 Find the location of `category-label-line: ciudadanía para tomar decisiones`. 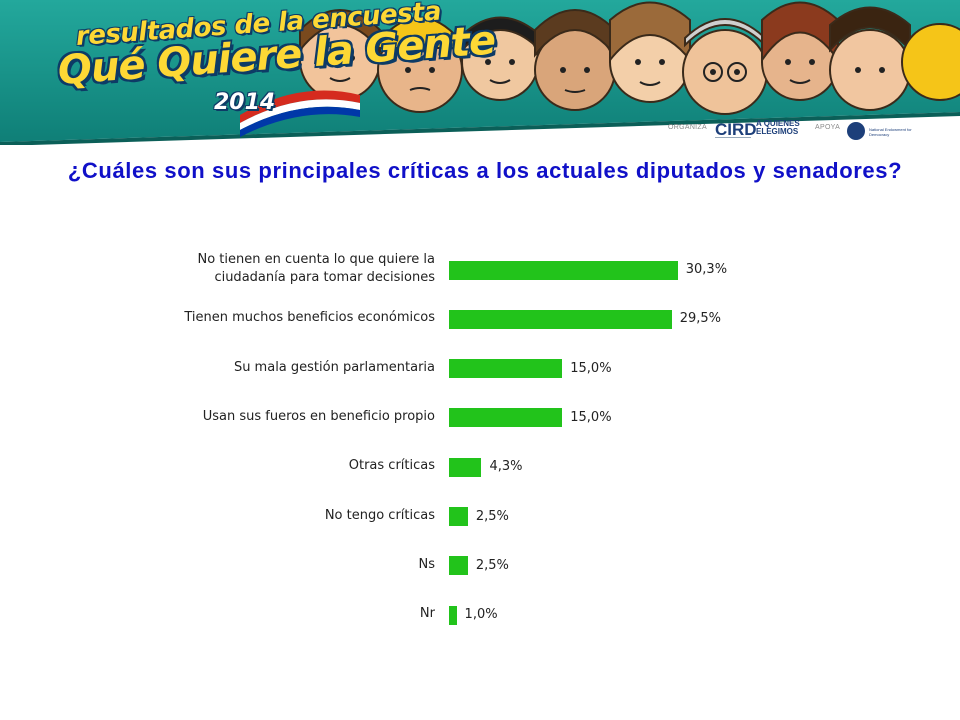

category-label-line: ciudadanía para tomar decisiones is located at coordinates (324, 277).